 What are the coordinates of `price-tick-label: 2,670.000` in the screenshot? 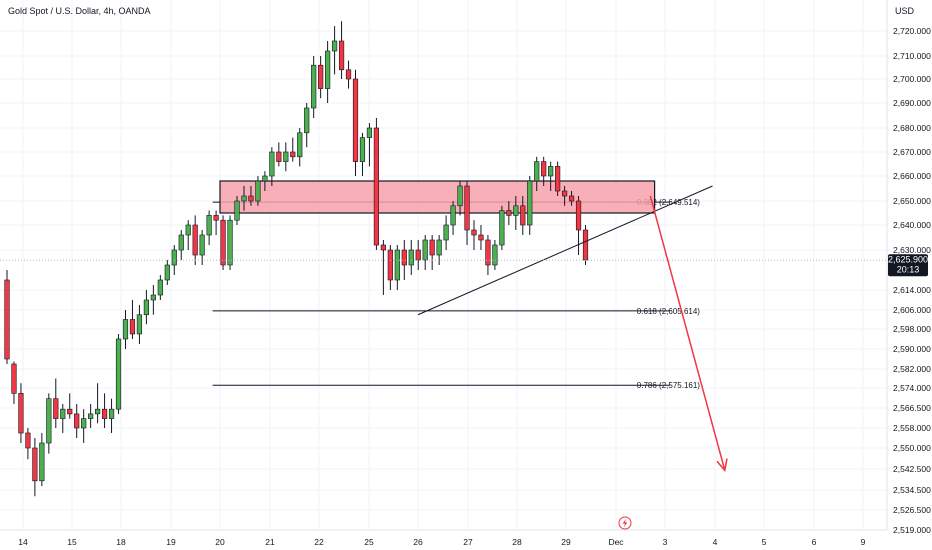 It's located at (912, 152).